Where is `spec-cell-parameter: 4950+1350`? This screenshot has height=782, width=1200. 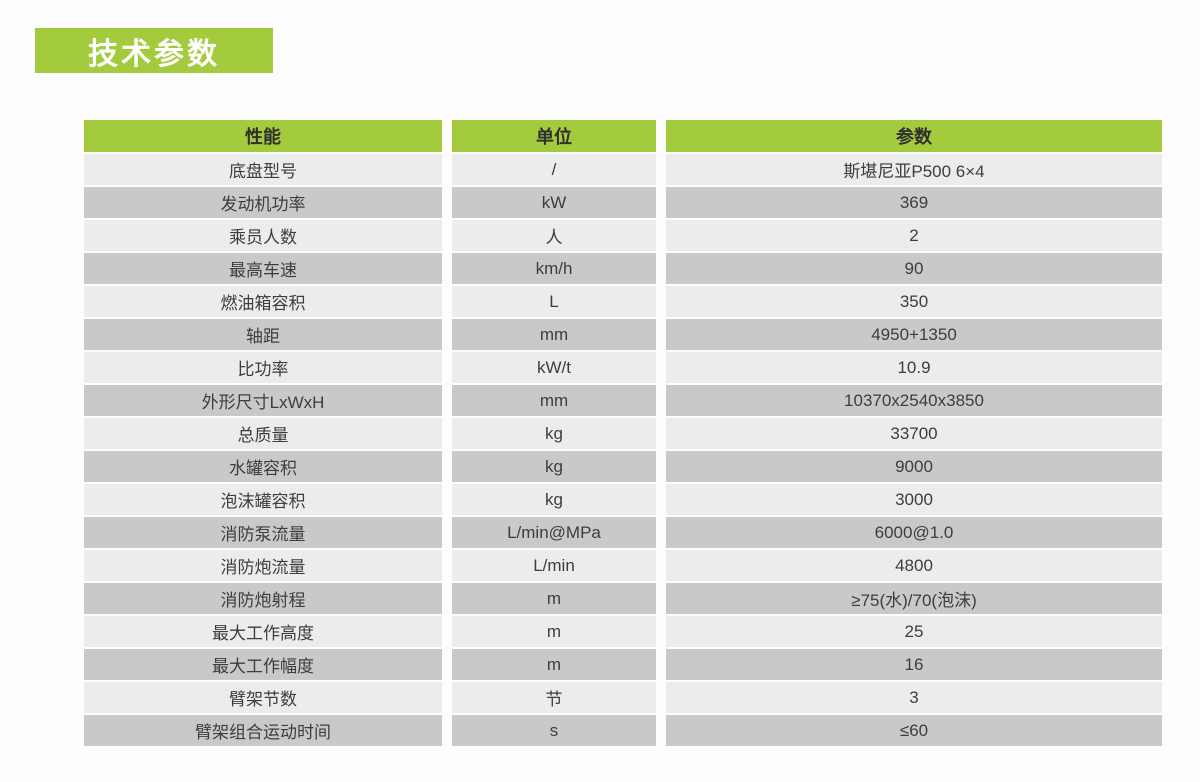 spec-cell-parameter: 4950+1350 is located at coordinates (914, 334).